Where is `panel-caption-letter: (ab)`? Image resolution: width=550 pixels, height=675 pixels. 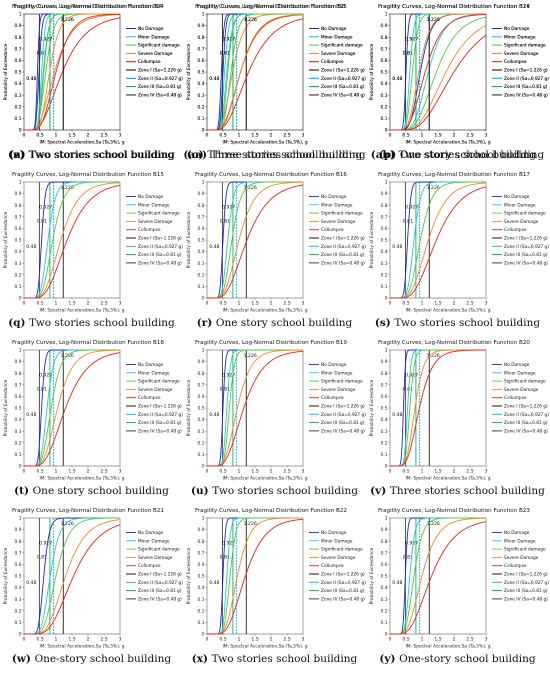
panel-caption-letter: (ab) is located at coordinates (384, 155).